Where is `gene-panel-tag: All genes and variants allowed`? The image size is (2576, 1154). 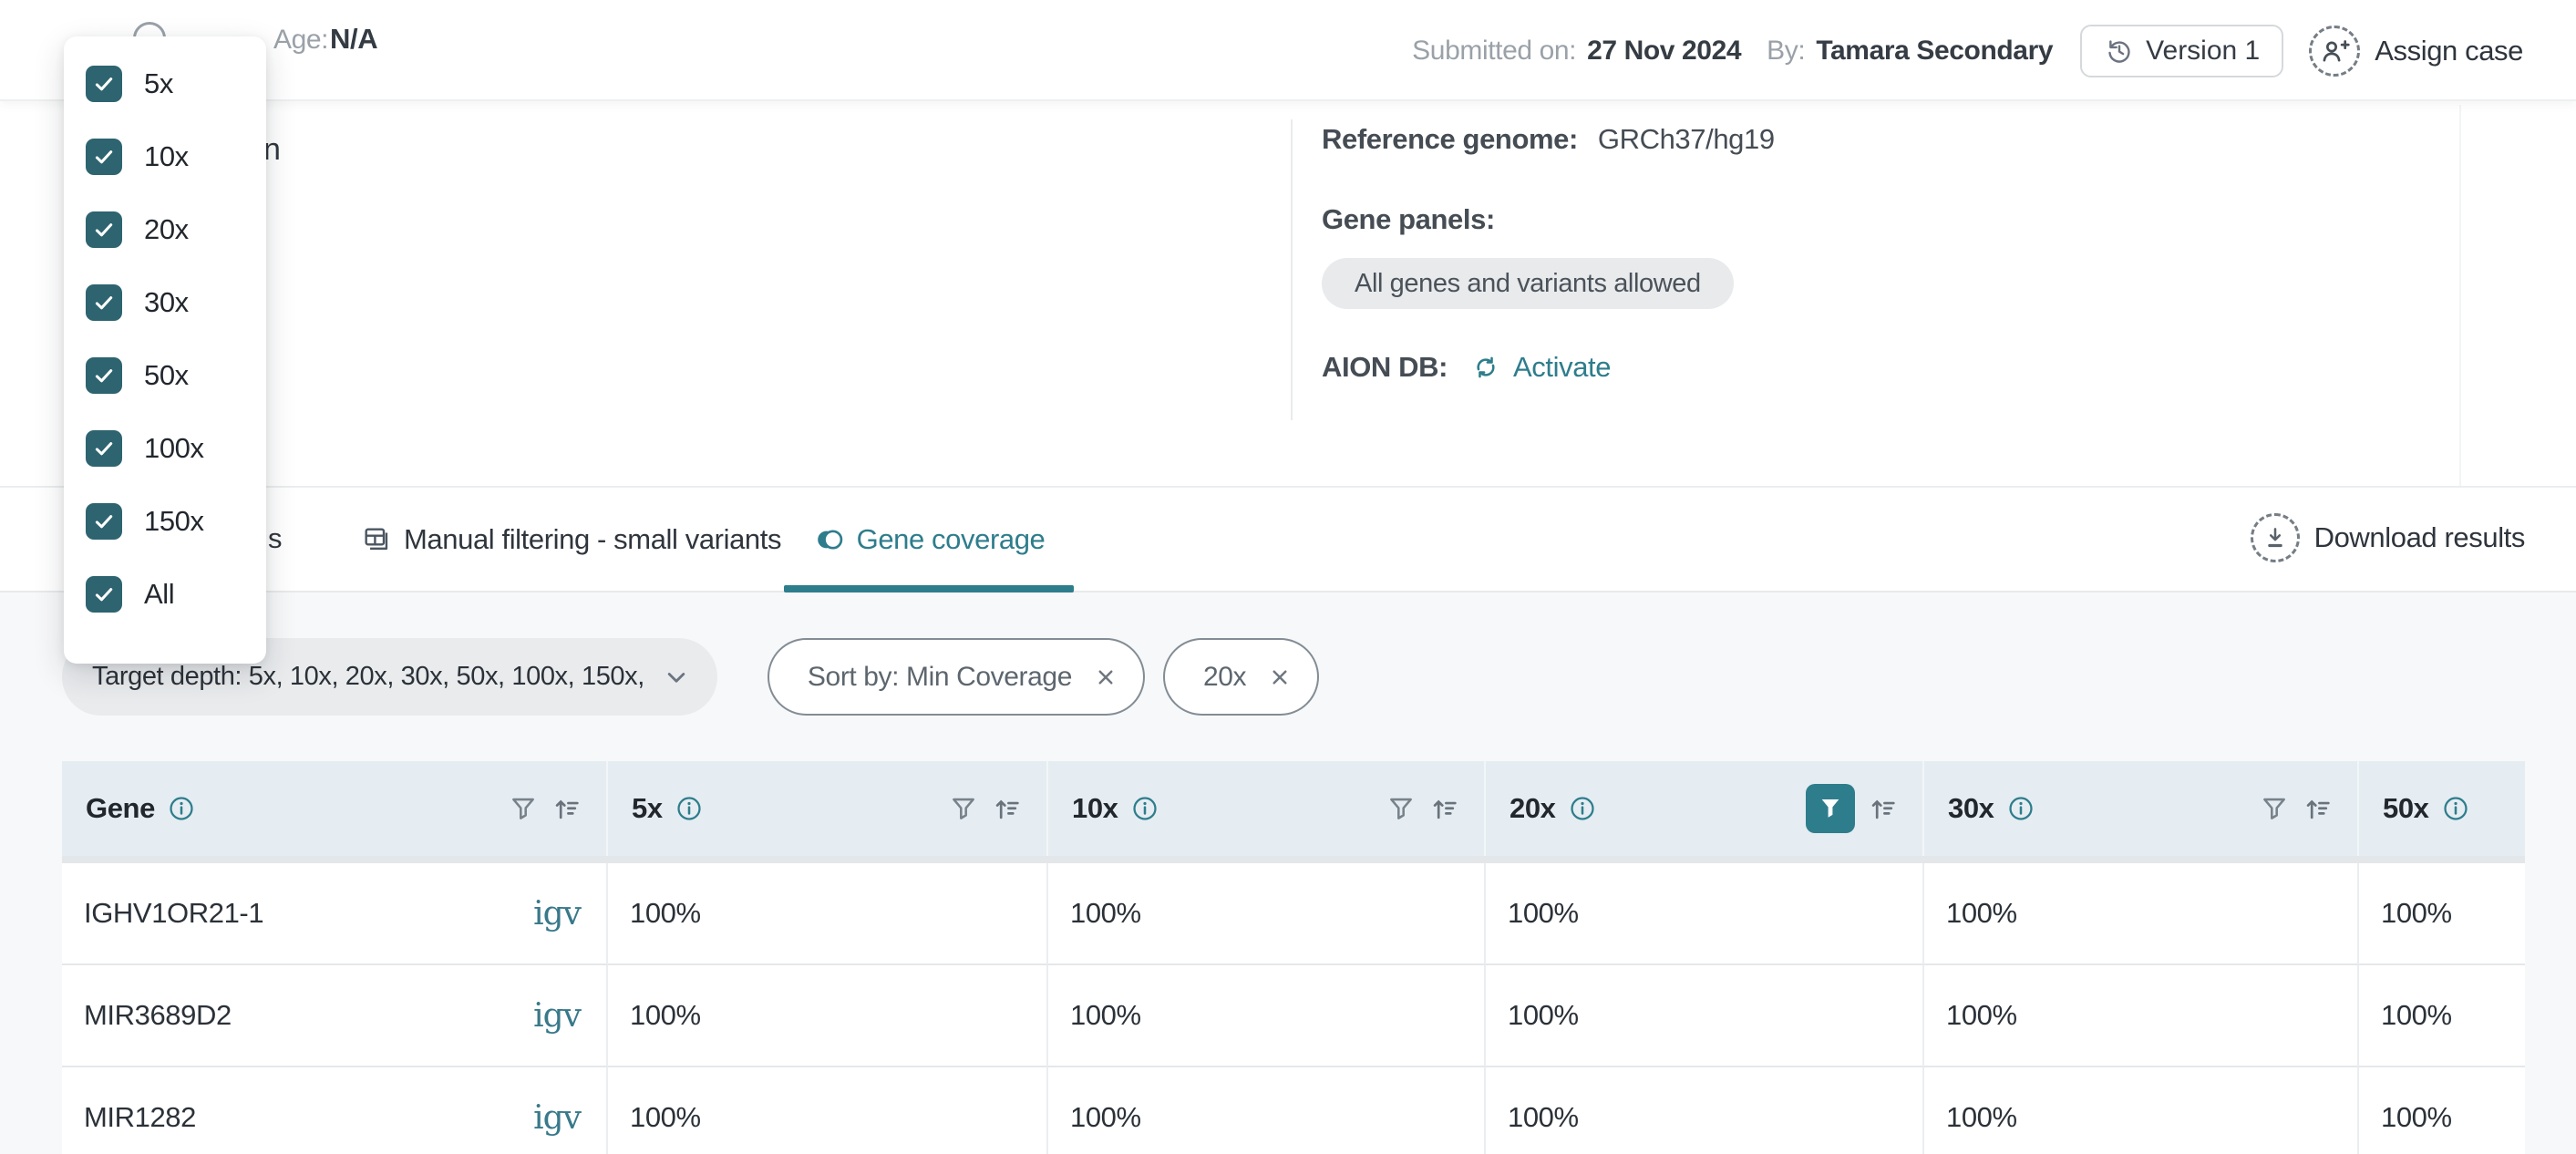 gene-panel-tag: All genes and variants allowed is located at coordinates (1528, 284).